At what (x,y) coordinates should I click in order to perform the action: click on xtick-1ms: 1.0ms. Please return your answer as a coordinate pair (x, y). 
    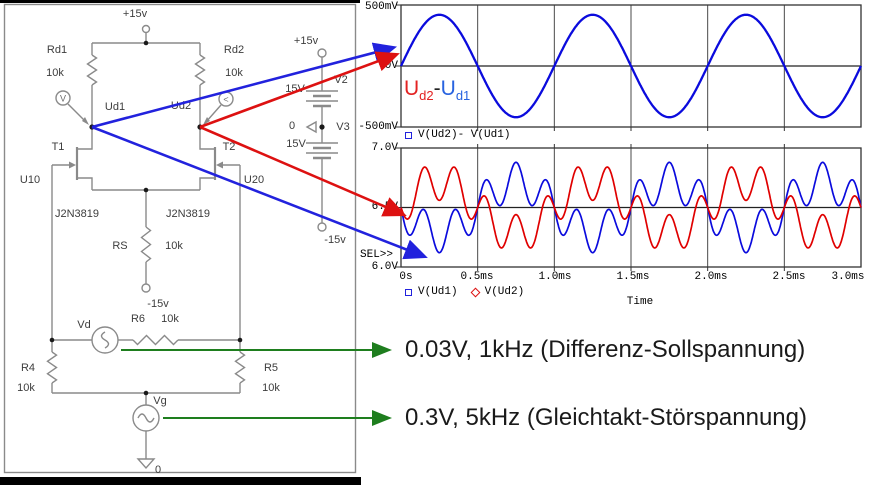
    Looking at the image, I should click on (555, 277).